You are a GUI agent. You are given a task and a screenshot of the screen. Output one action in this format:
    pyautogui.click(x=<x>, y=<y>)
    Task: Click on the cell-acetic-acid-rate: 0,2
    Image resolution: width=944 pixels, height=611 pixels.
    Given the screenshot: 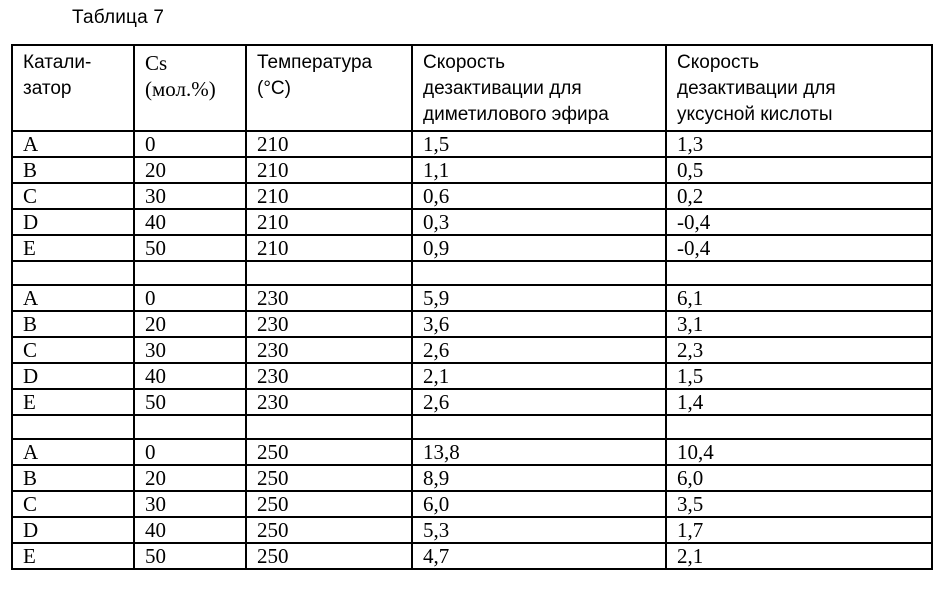 What is the action you would take?
    pyautogui.click(x=799, y=196)
    